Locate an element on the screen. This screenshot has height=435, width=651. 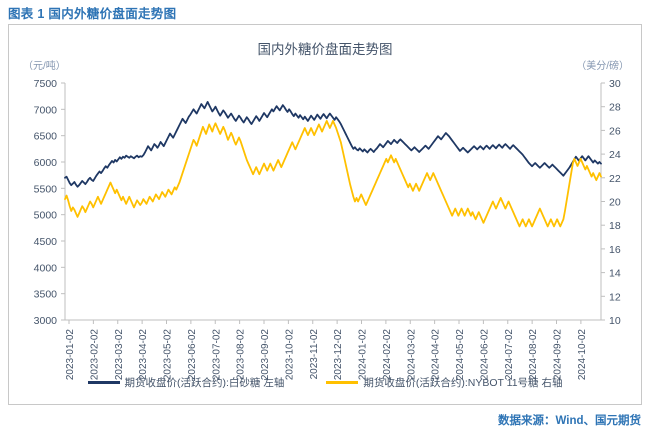
y2-axis-tick-label: 24 is located at coordinates (615, 155).